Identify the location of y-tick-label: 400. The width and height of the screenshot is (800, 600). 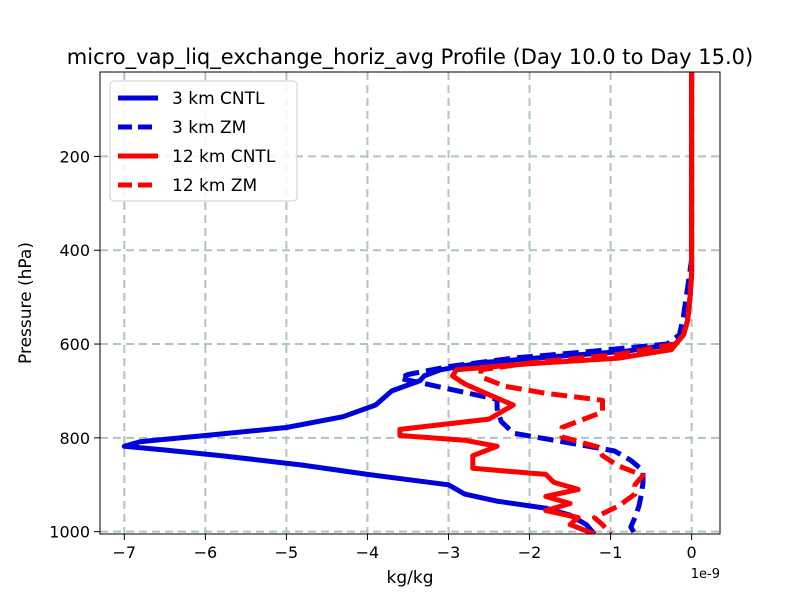
(74, 250).